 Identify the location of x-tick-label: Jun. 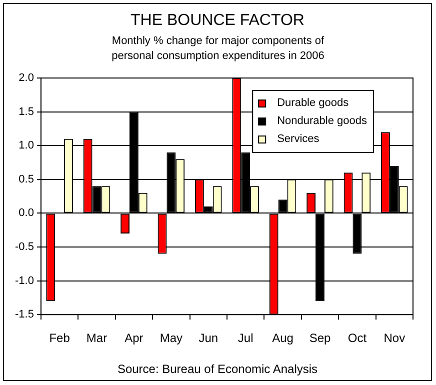
(208, 338).